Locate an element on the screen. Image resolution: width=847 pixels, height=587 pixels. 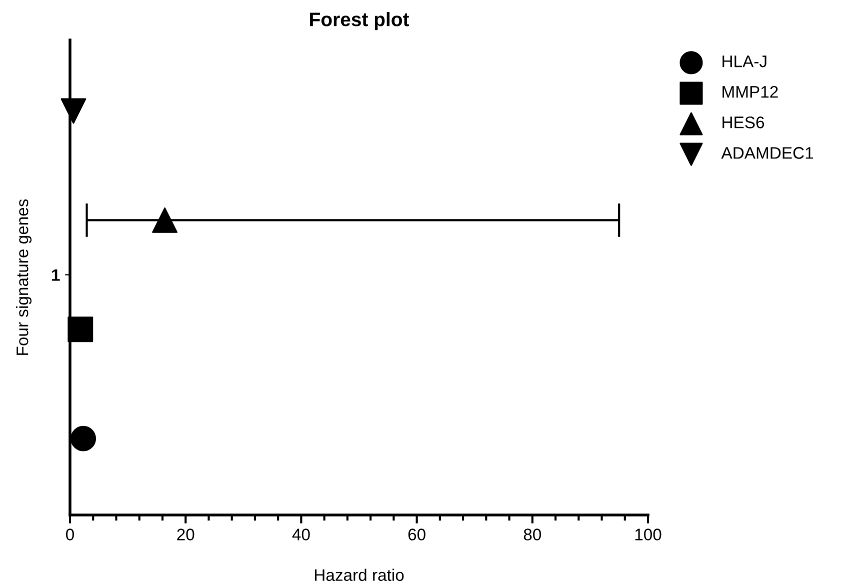
legend-label: HLA-J is located at coordinates (744, 62).